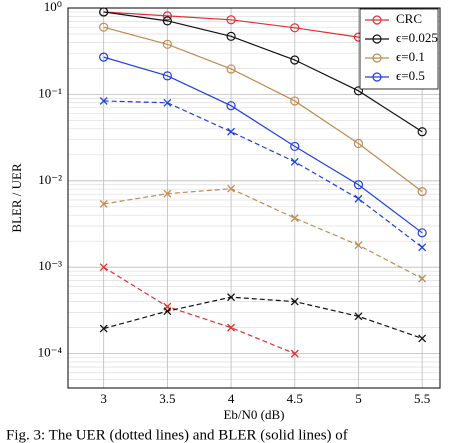 The height and width of the screenshot is (443, 474). What do you see at coordinates (253, 414) in the screenshot?
I see `x-axis-label: Eb/N0 (dB)` at bounding box center [253, 414].